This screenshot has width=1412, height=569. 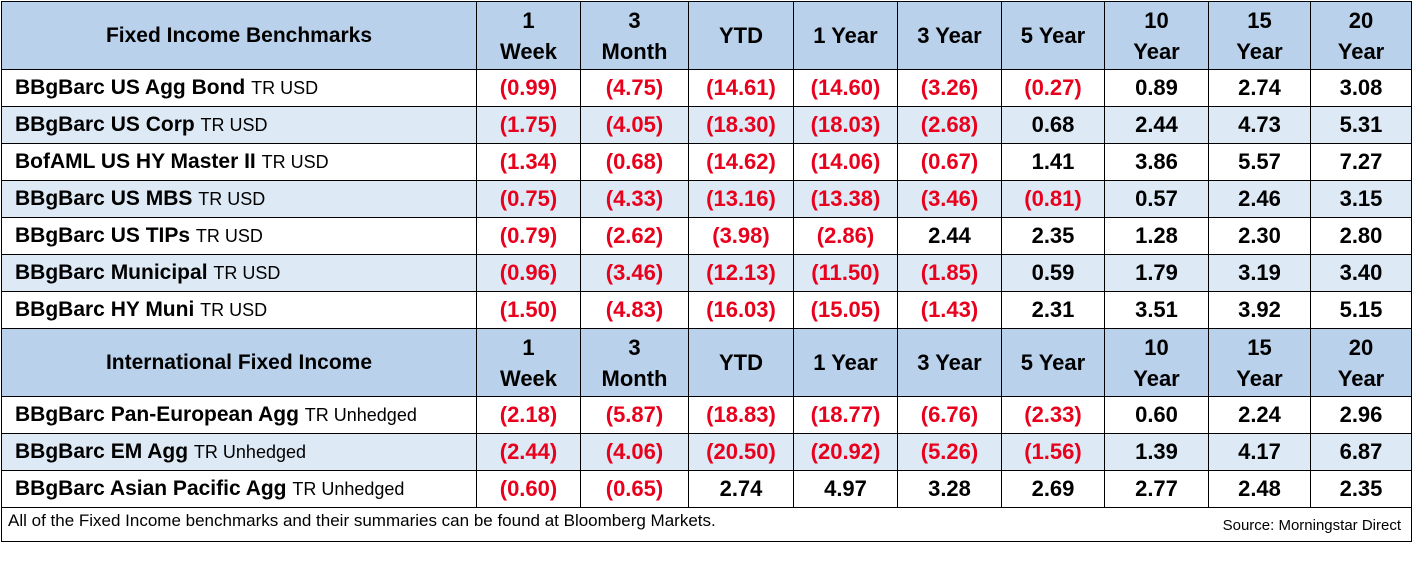 I want to click on benchmark-name: BBgBarc US Corp, so click(x=105, y=124).